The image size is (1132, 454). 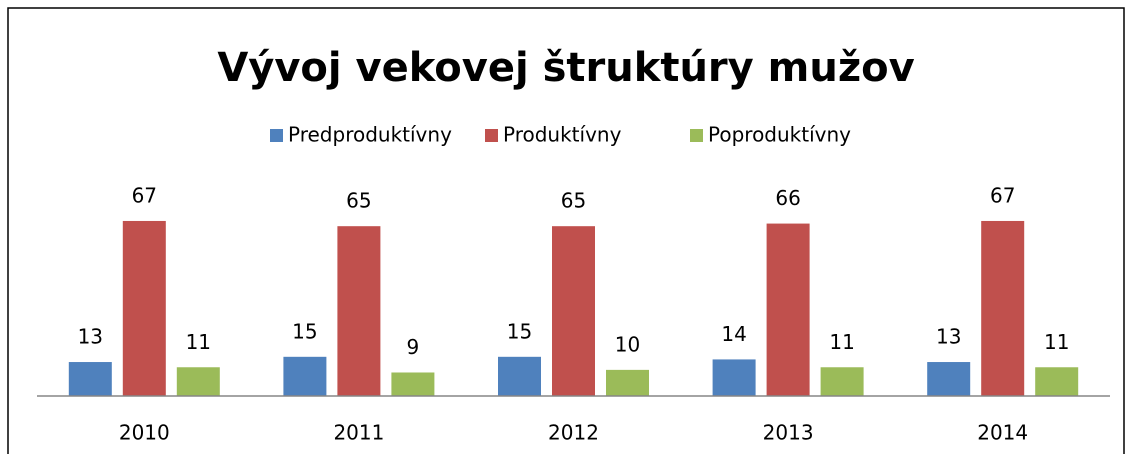 I want to click on x-tick-label: 2012, so click(x=573, y=433).